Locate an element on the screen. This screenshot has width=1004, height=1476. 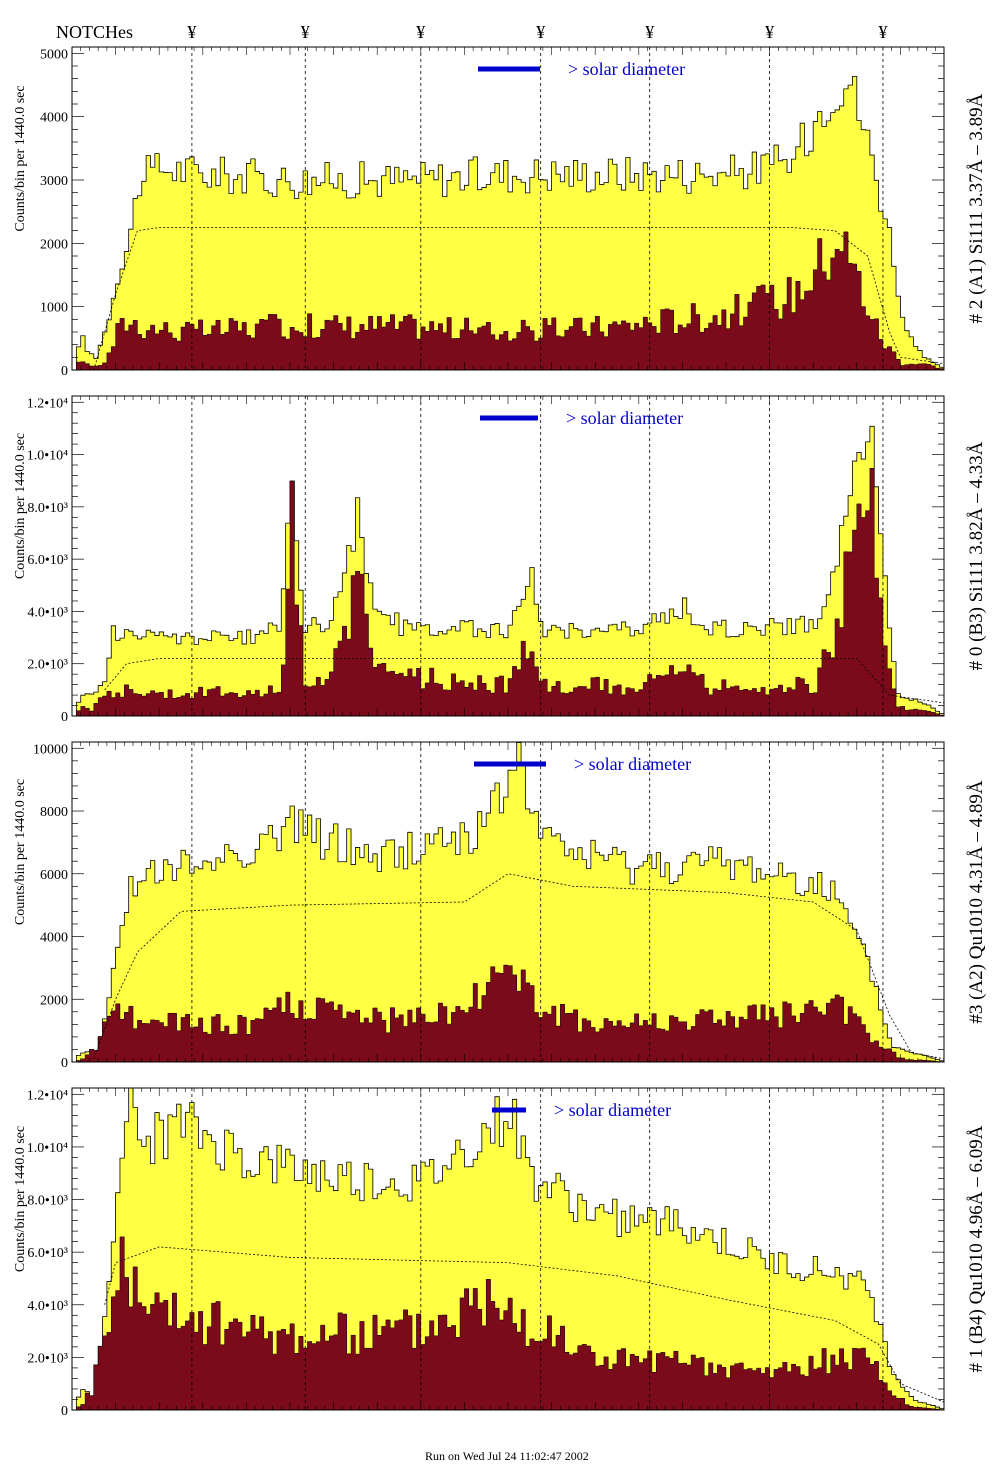
detector-label: # 1 (B4) Qu1010 4.96Å – 6.09Å is located at coordinates (976, 1248).